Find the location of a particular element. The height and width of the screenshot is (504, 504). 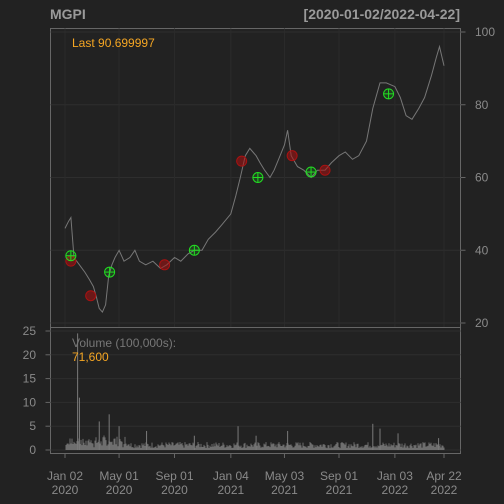

volume-y-tick-label: 25 is located at coordinates (30, 331).